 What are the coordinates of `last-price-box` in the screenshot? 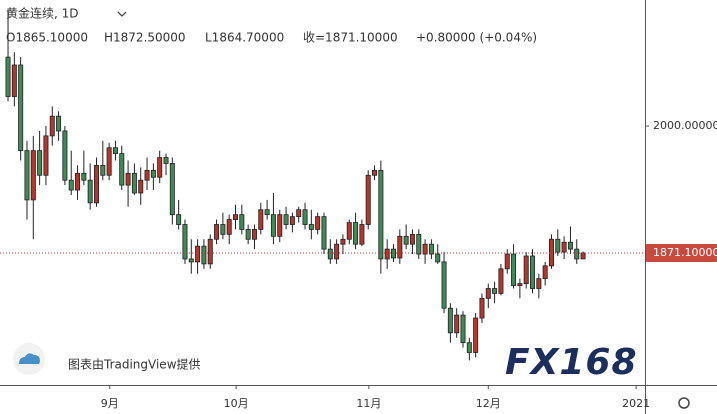 It's located at (681, 252).